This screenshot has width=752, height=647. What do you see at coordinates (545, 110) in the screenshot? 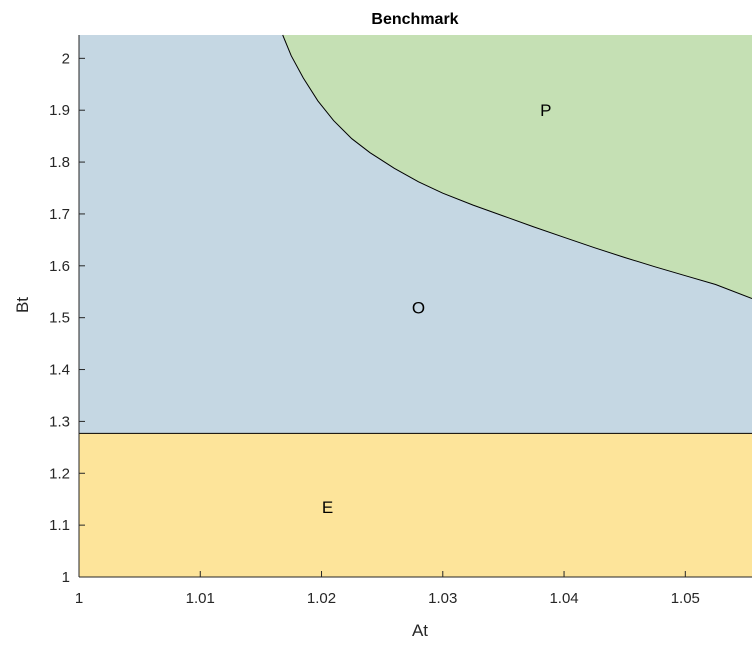
I see `region-label-P: P` at bounding box center [545, 110].